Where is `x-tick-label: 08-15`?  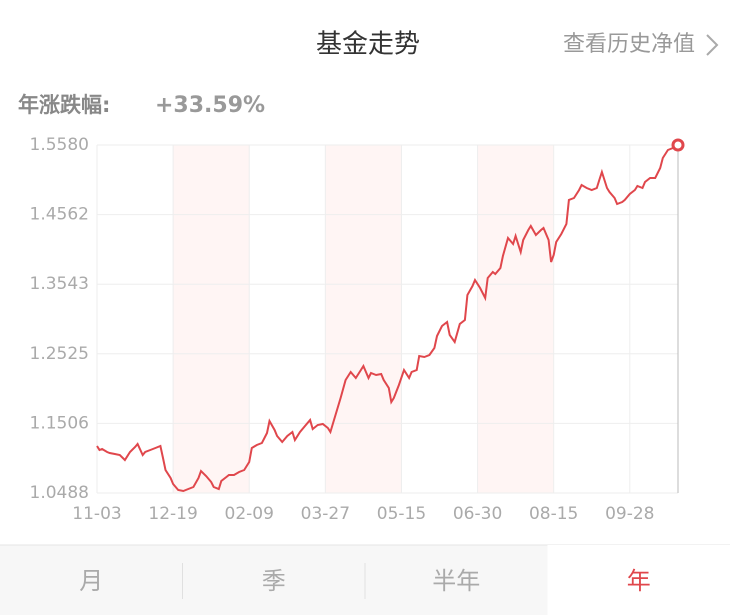 x-tick-label: 08-15 is located at coordinates (553, 514).